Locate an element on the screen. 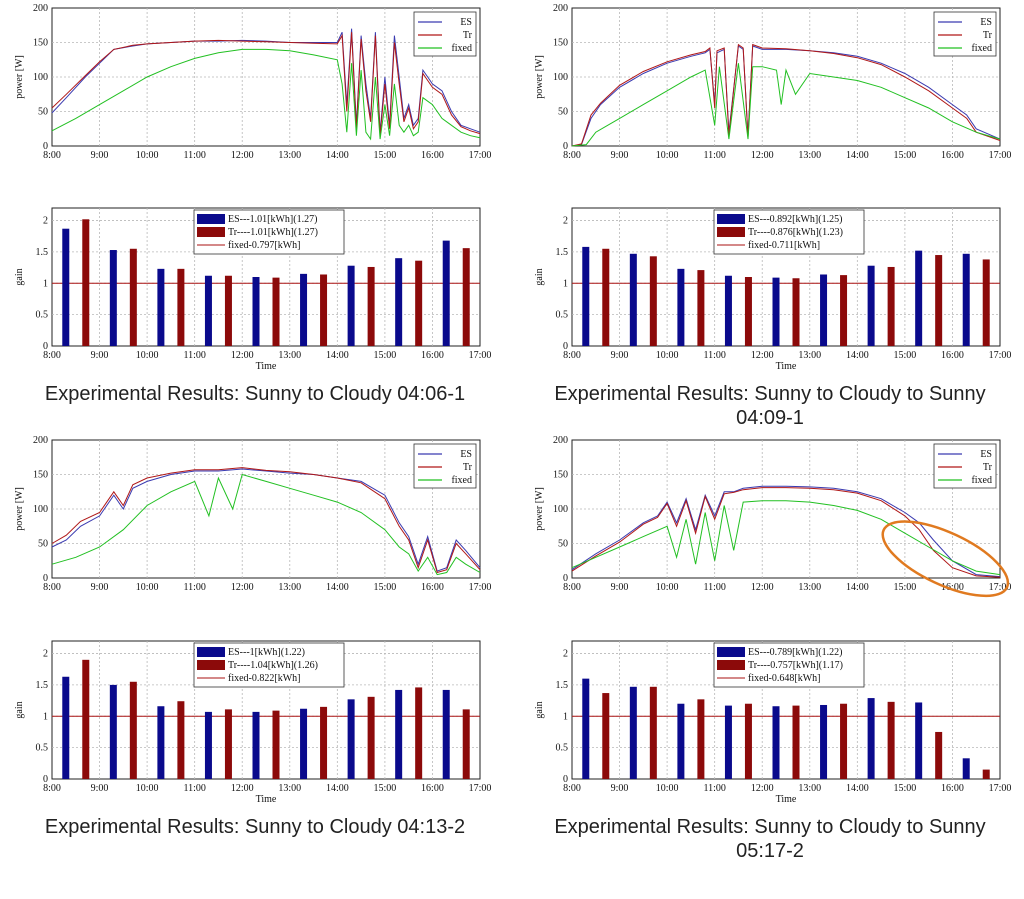  legend-label: fixed-0.822[kWh] is located at coordinates (264, 678).